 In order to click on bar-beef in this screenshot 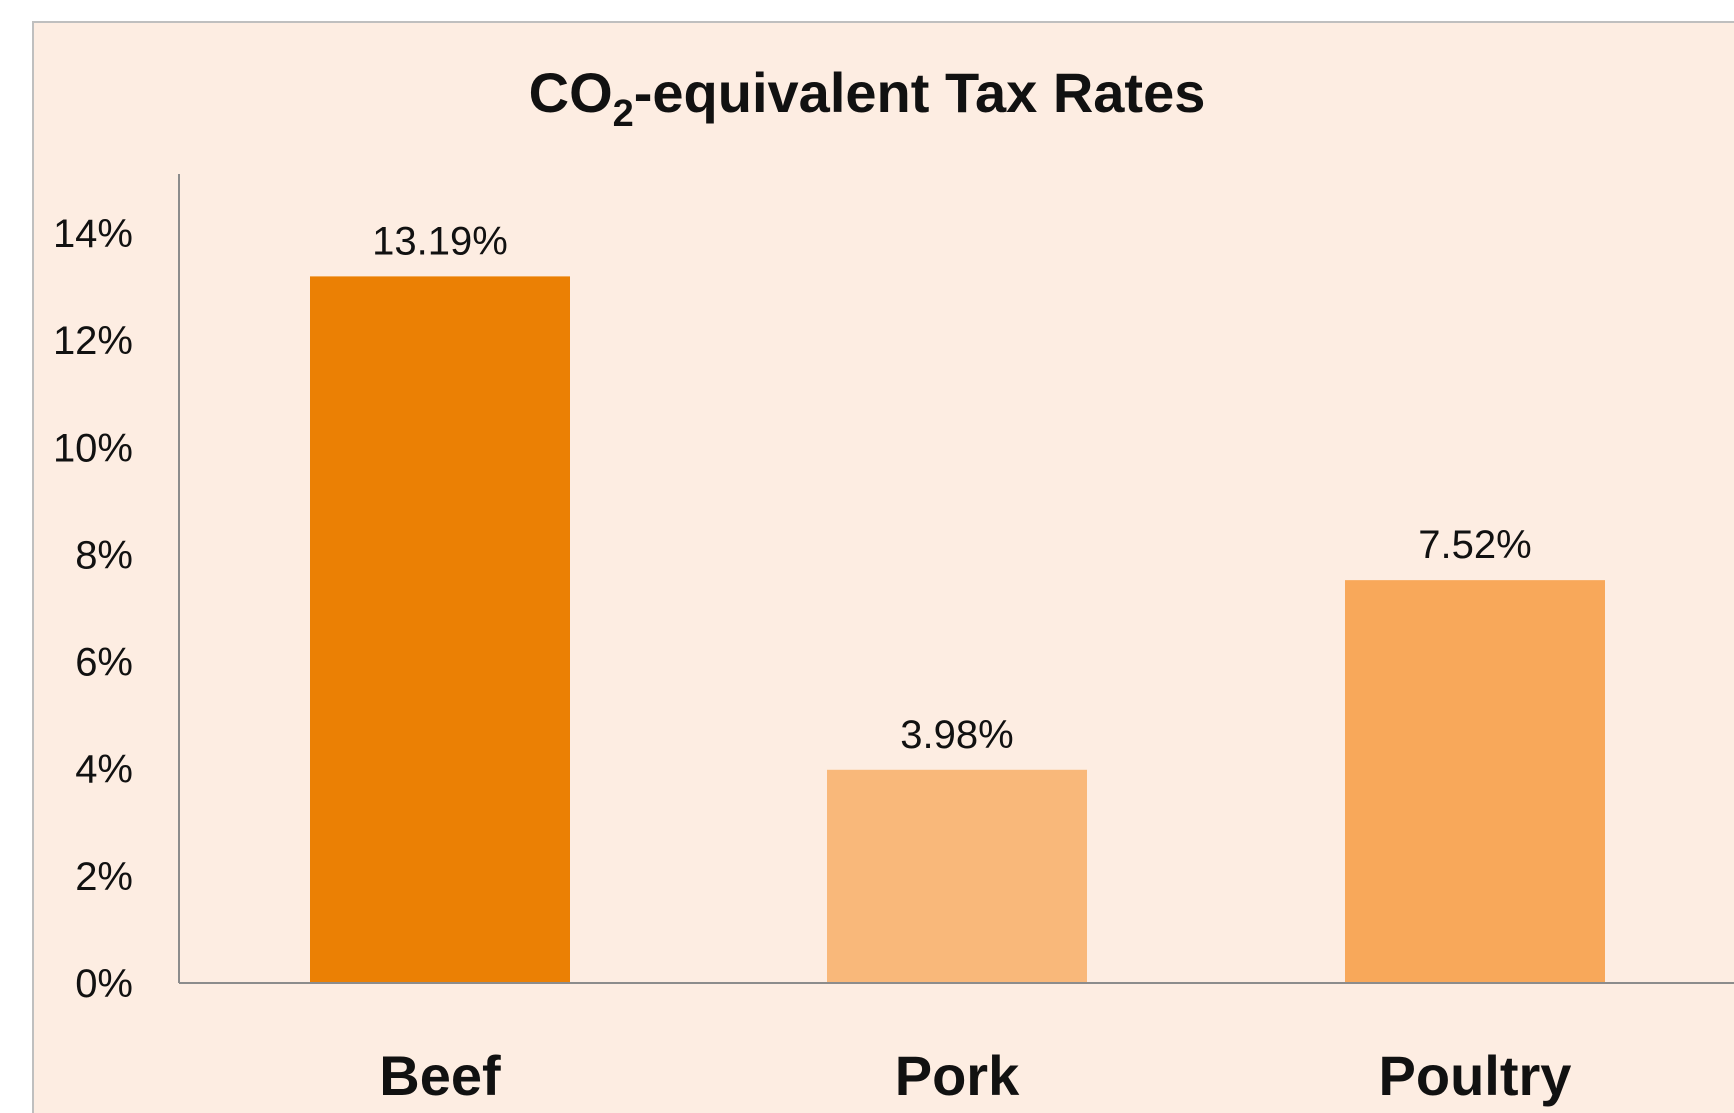, I will do `click(440, 630)`.